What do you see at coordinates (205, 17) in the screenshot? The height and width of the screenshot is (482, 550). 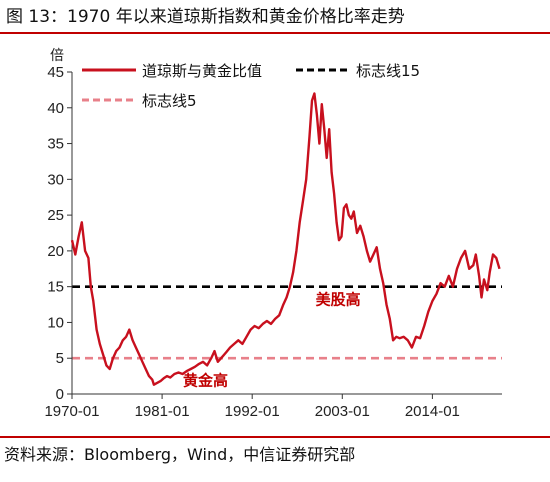 I see `chart-title: 图 13：1970 年以来道琼斯指数和黄金价格比率走势` at bounding box center [205, 17].